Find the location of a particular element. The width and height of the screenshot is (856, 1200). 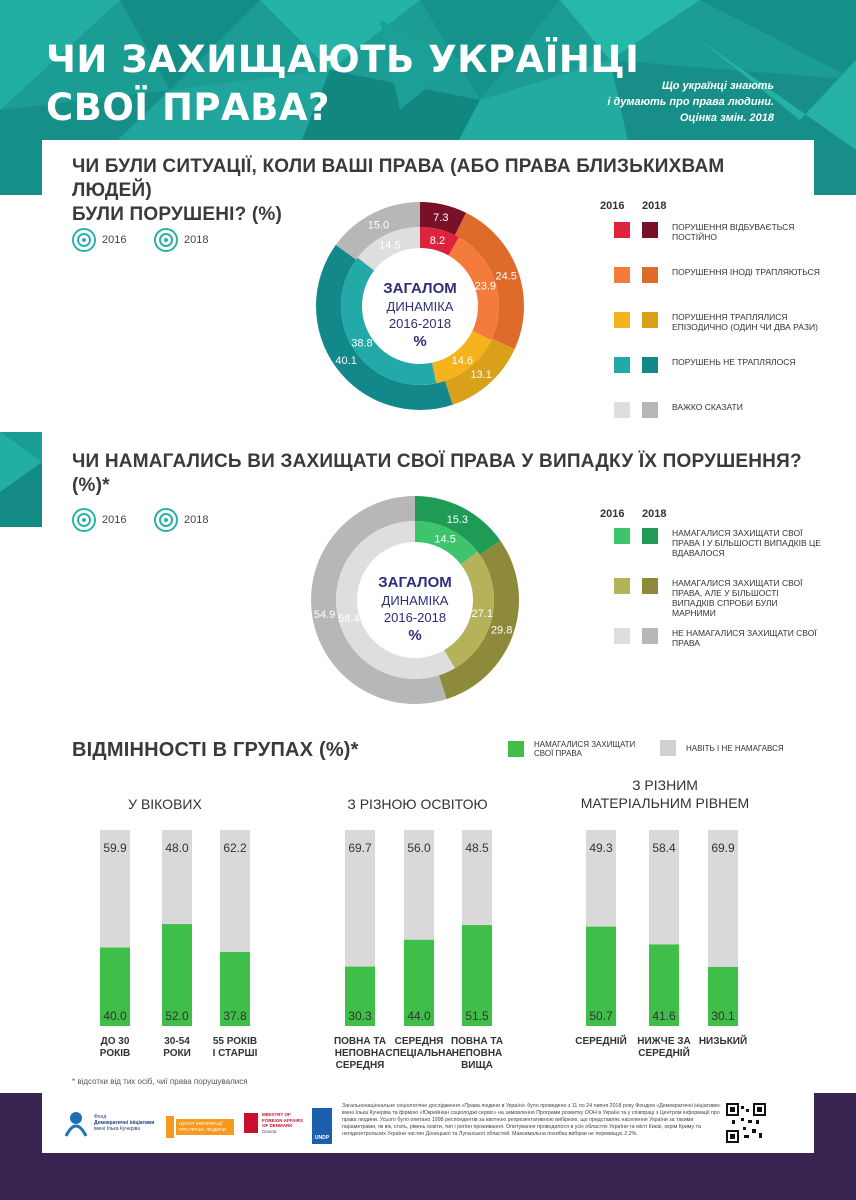

donut-label-2018-1: 24.5 is located at coordinates (505, 276).